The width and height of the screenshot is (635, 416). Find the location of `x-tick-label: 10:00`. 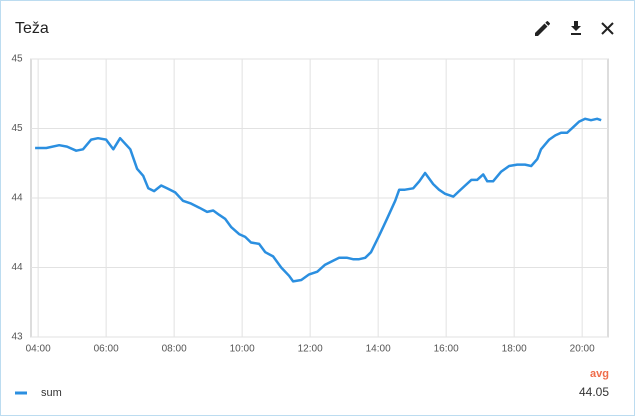

x-tick-label: 10:00 is located at coordinates (242, 349).